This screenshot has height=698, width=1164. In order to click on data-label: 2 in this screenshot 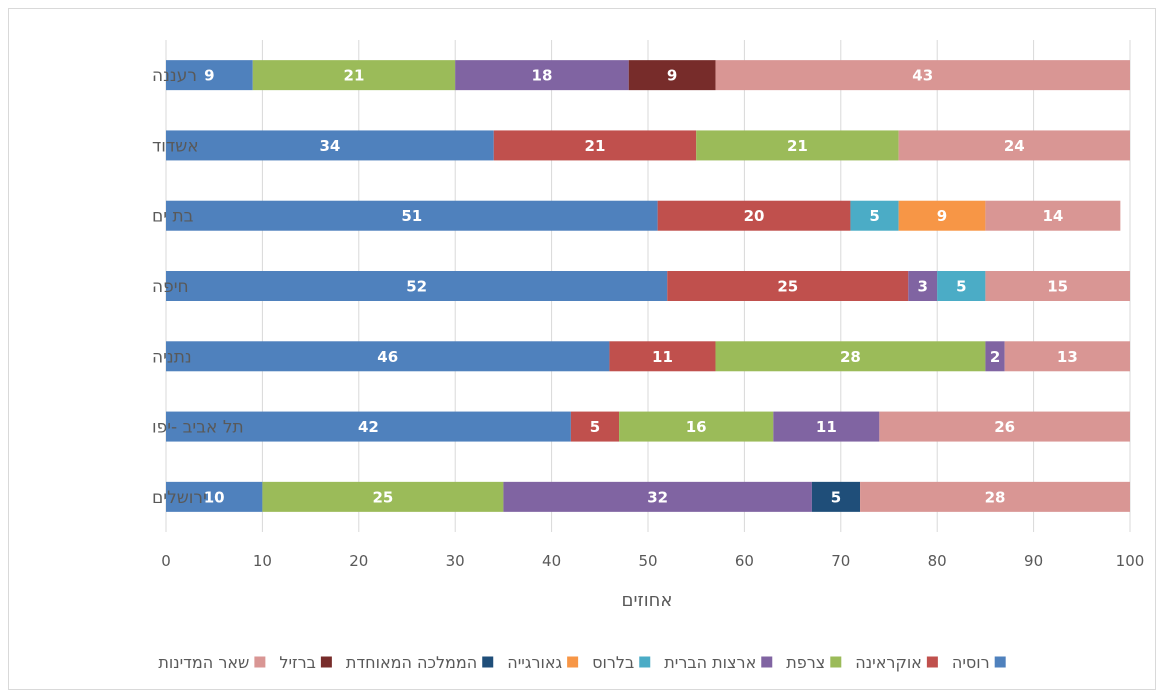, I will do `click(995, 357)`.